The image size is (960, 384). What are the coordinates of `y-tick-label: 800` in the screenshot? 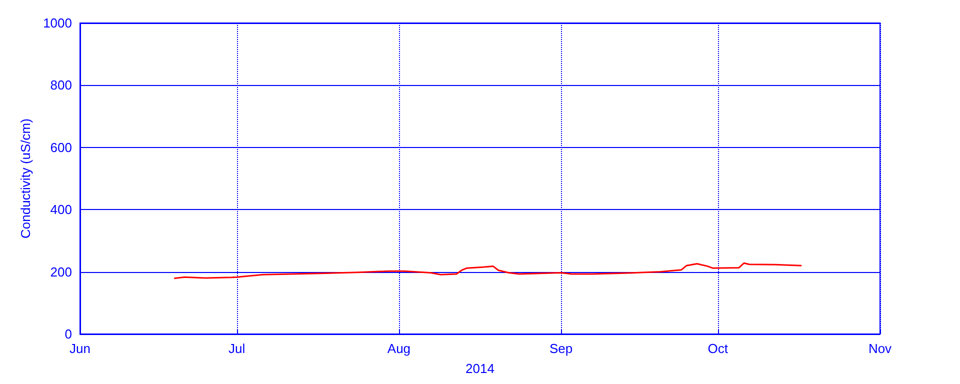 It's located at (61, 85).